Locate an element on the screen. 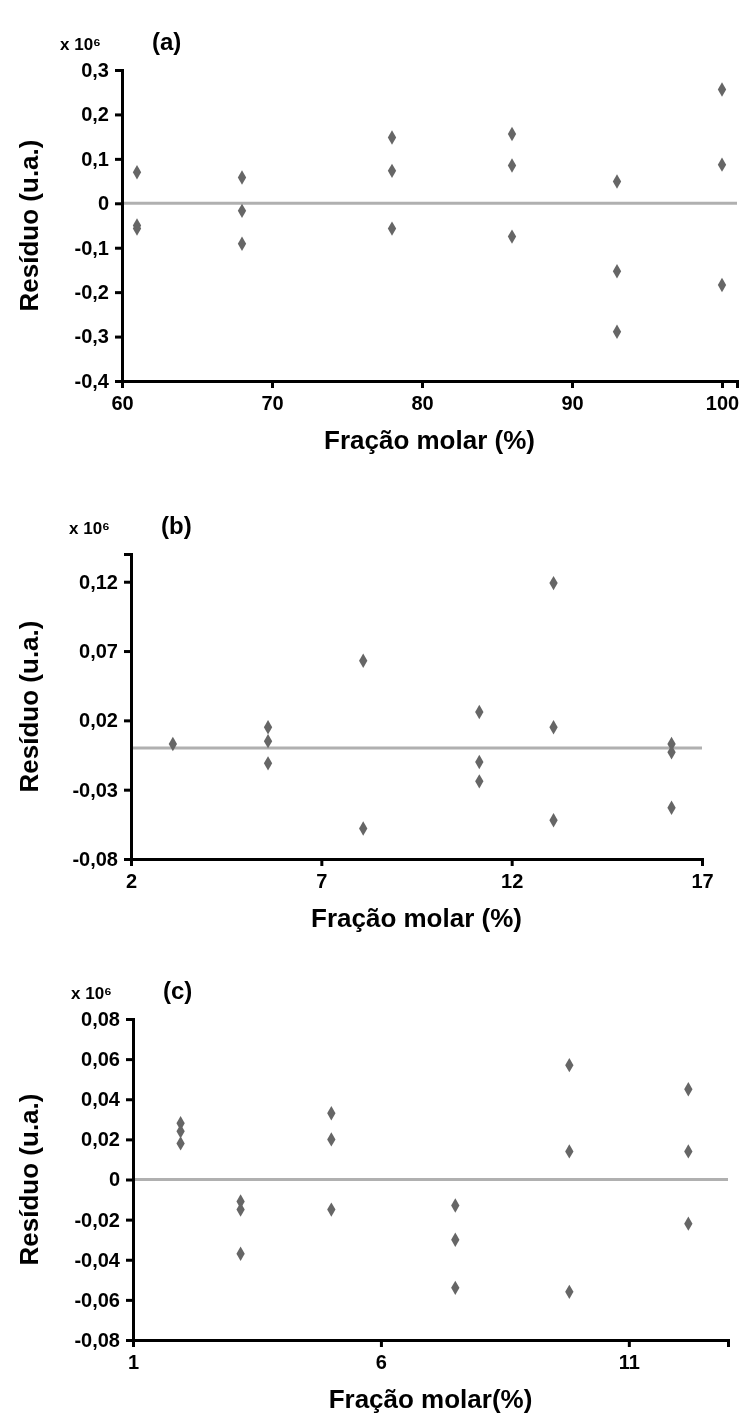 The image size is (741, 1421). x-tick-label: 80 is located at coordinates (422, 403).